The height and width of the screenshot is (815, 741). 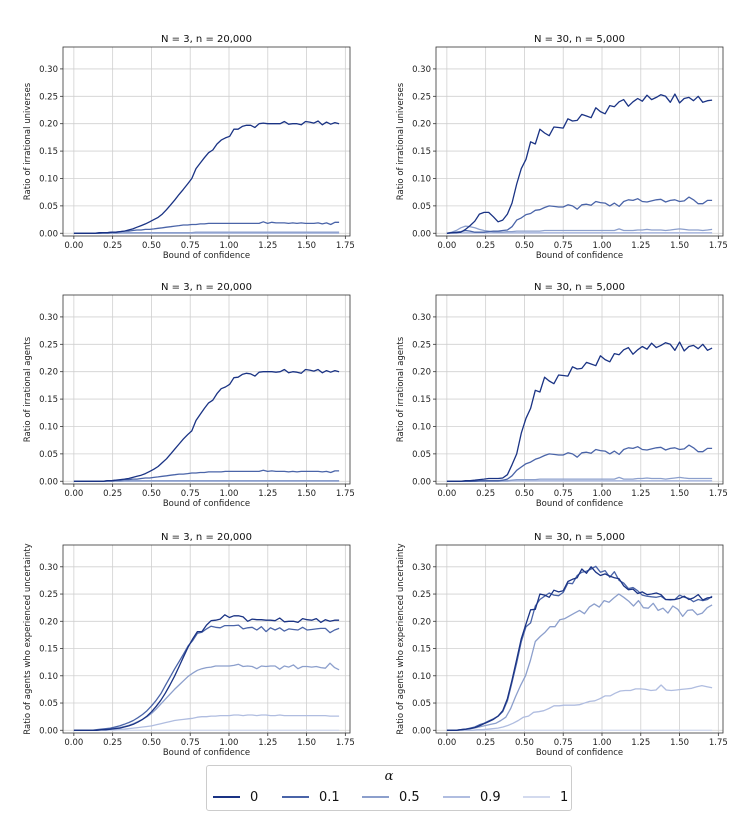 What do you see at coordinates (389, 788) in the screenshot?
I see `legend: α 0 0.1 0.5 0.9 1` at bounding box center [389, 788].